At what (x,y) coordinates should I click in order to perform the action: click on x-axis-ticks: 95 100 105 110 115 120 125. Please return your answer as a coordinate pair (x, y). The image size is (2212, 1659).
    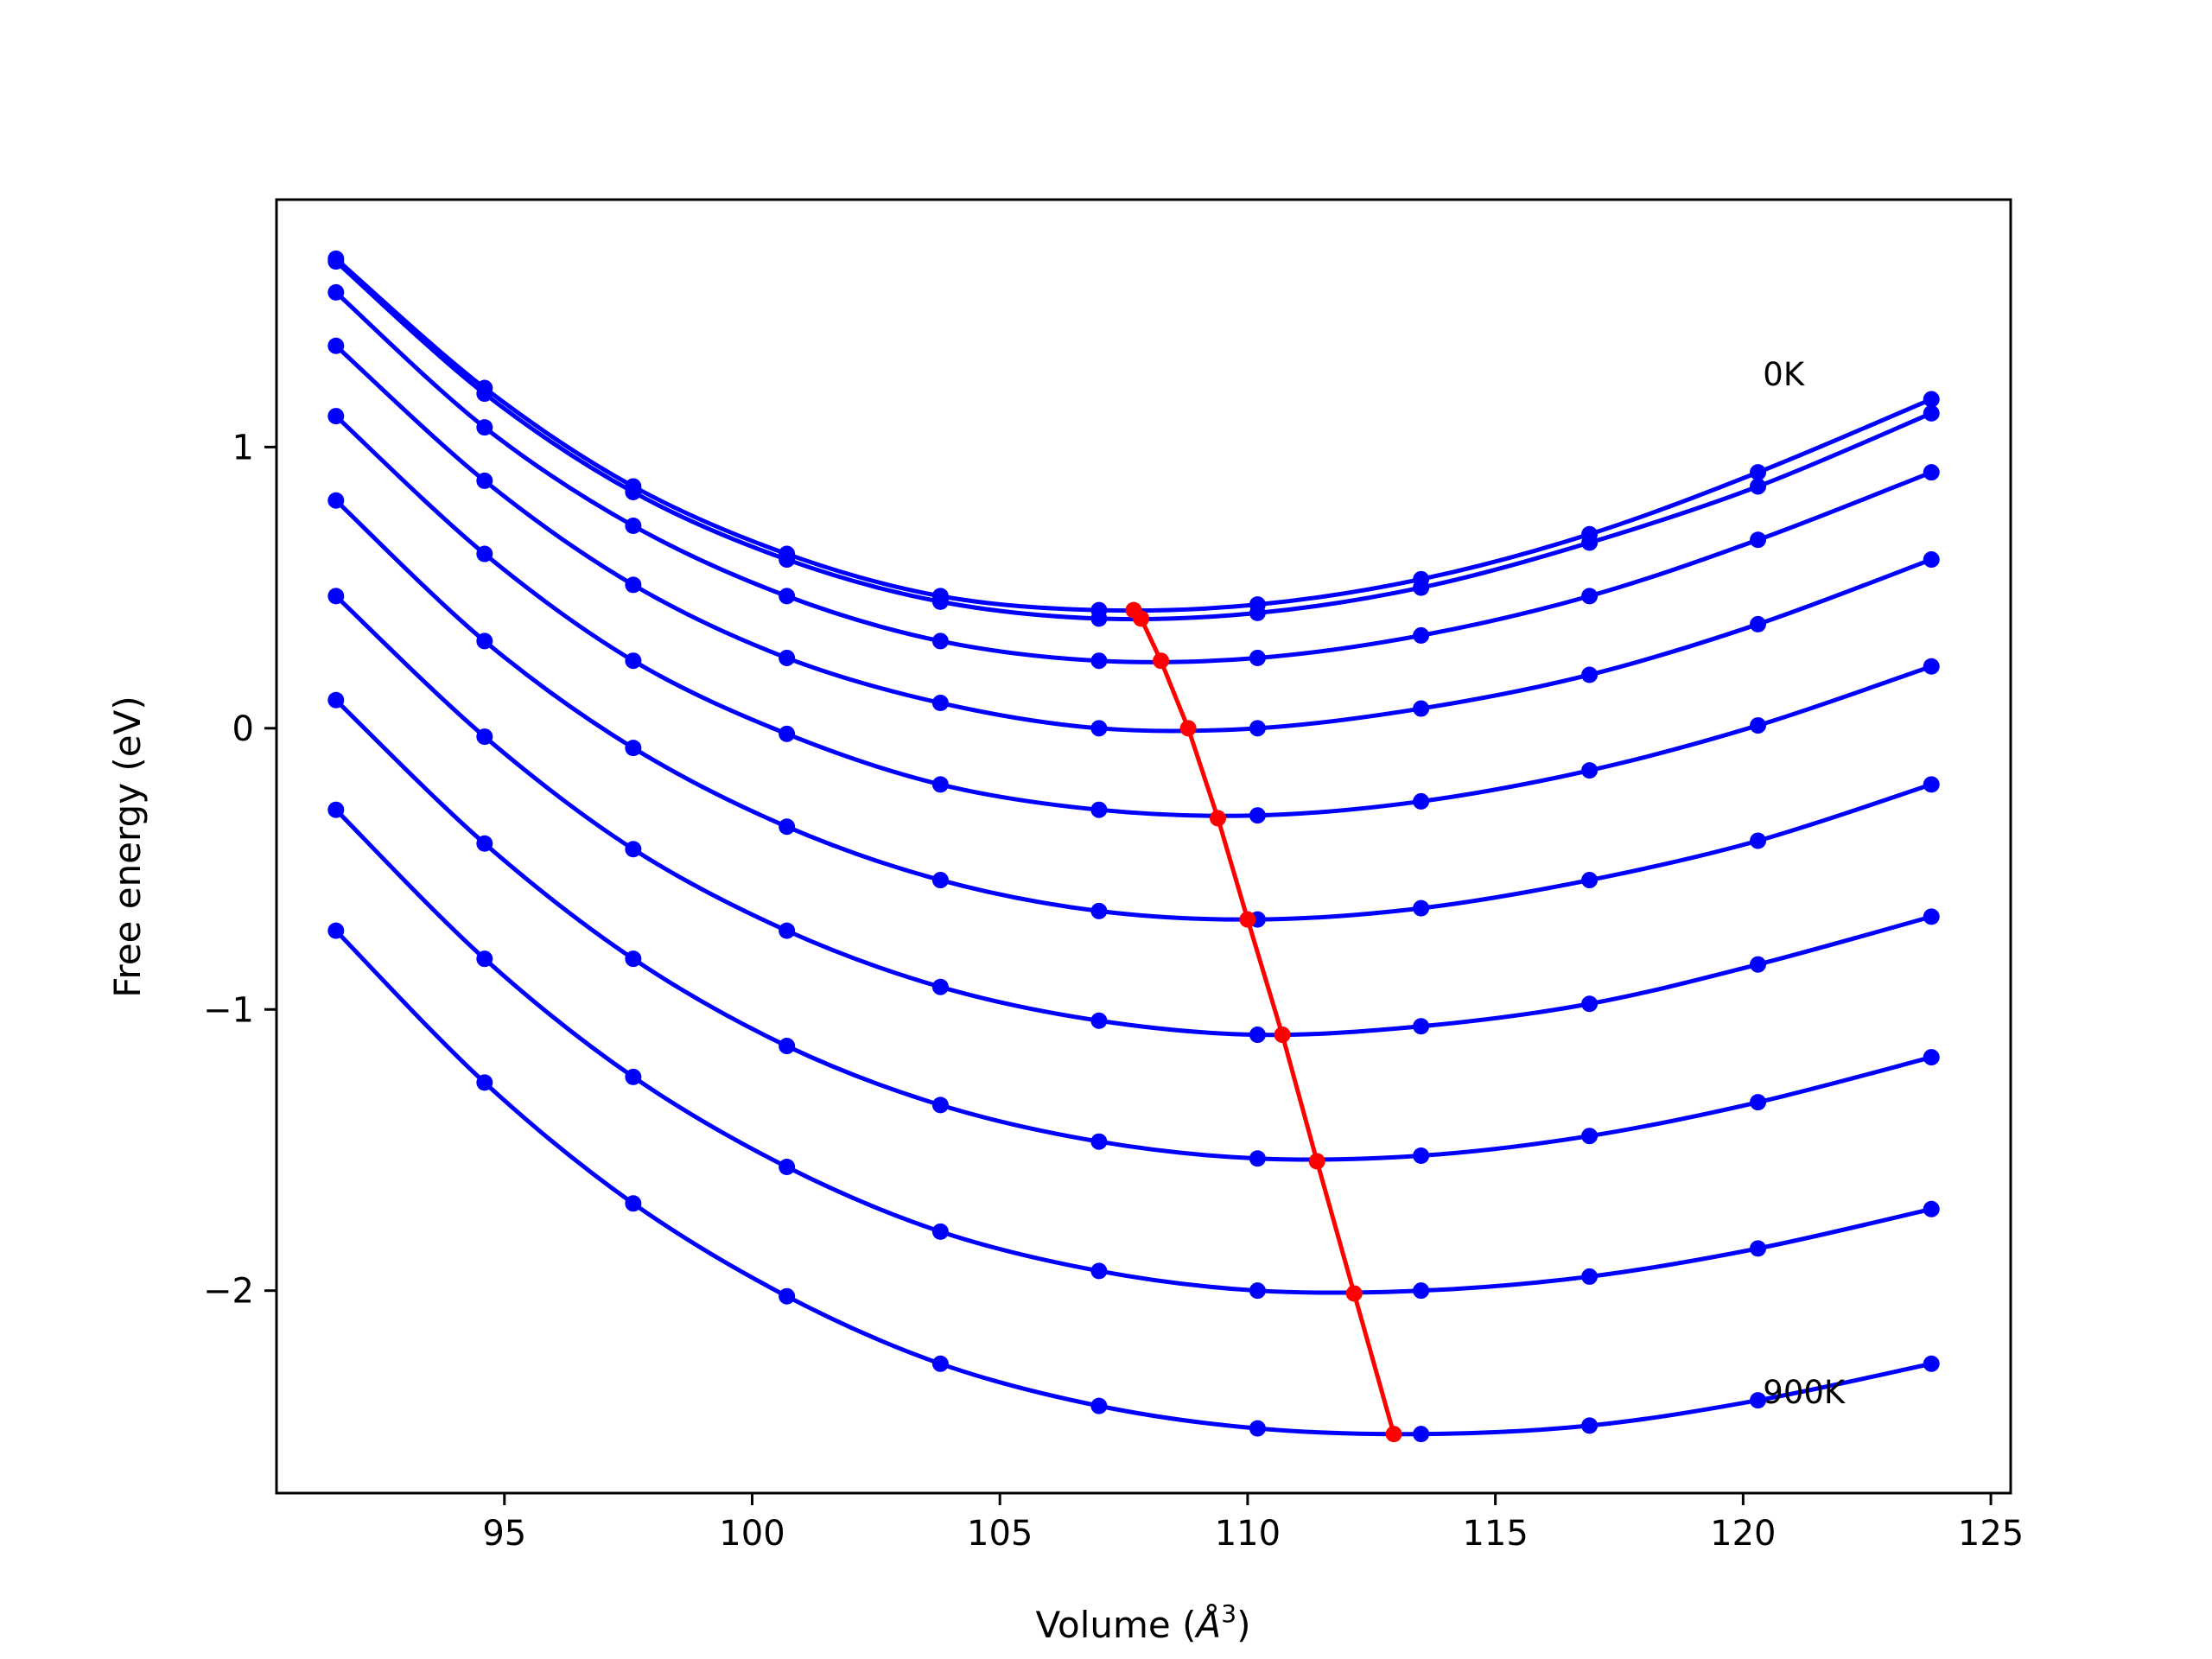
    Looking at the image, I should click on (1253, 1523).